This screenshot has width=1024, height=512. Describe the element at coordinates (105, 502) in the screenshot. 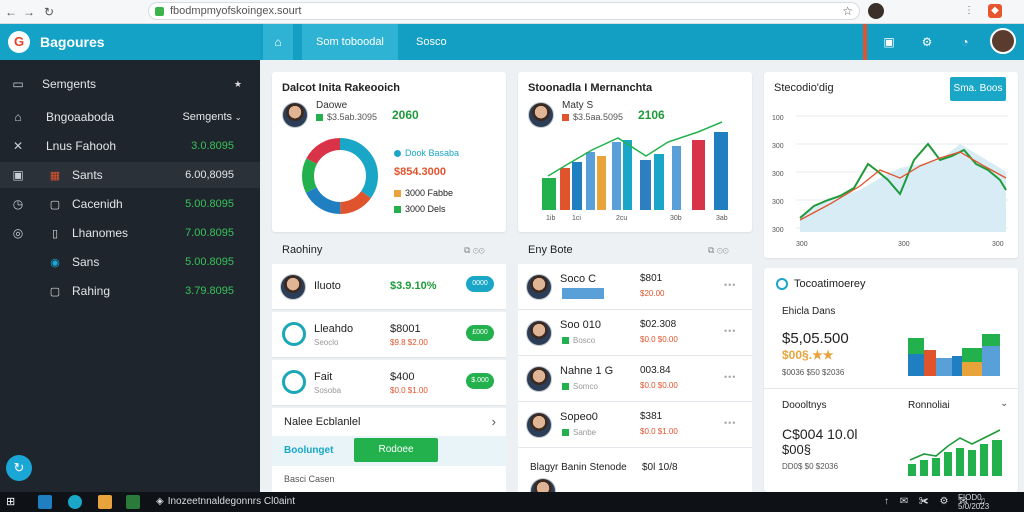

I see `folder-icon` at that location.